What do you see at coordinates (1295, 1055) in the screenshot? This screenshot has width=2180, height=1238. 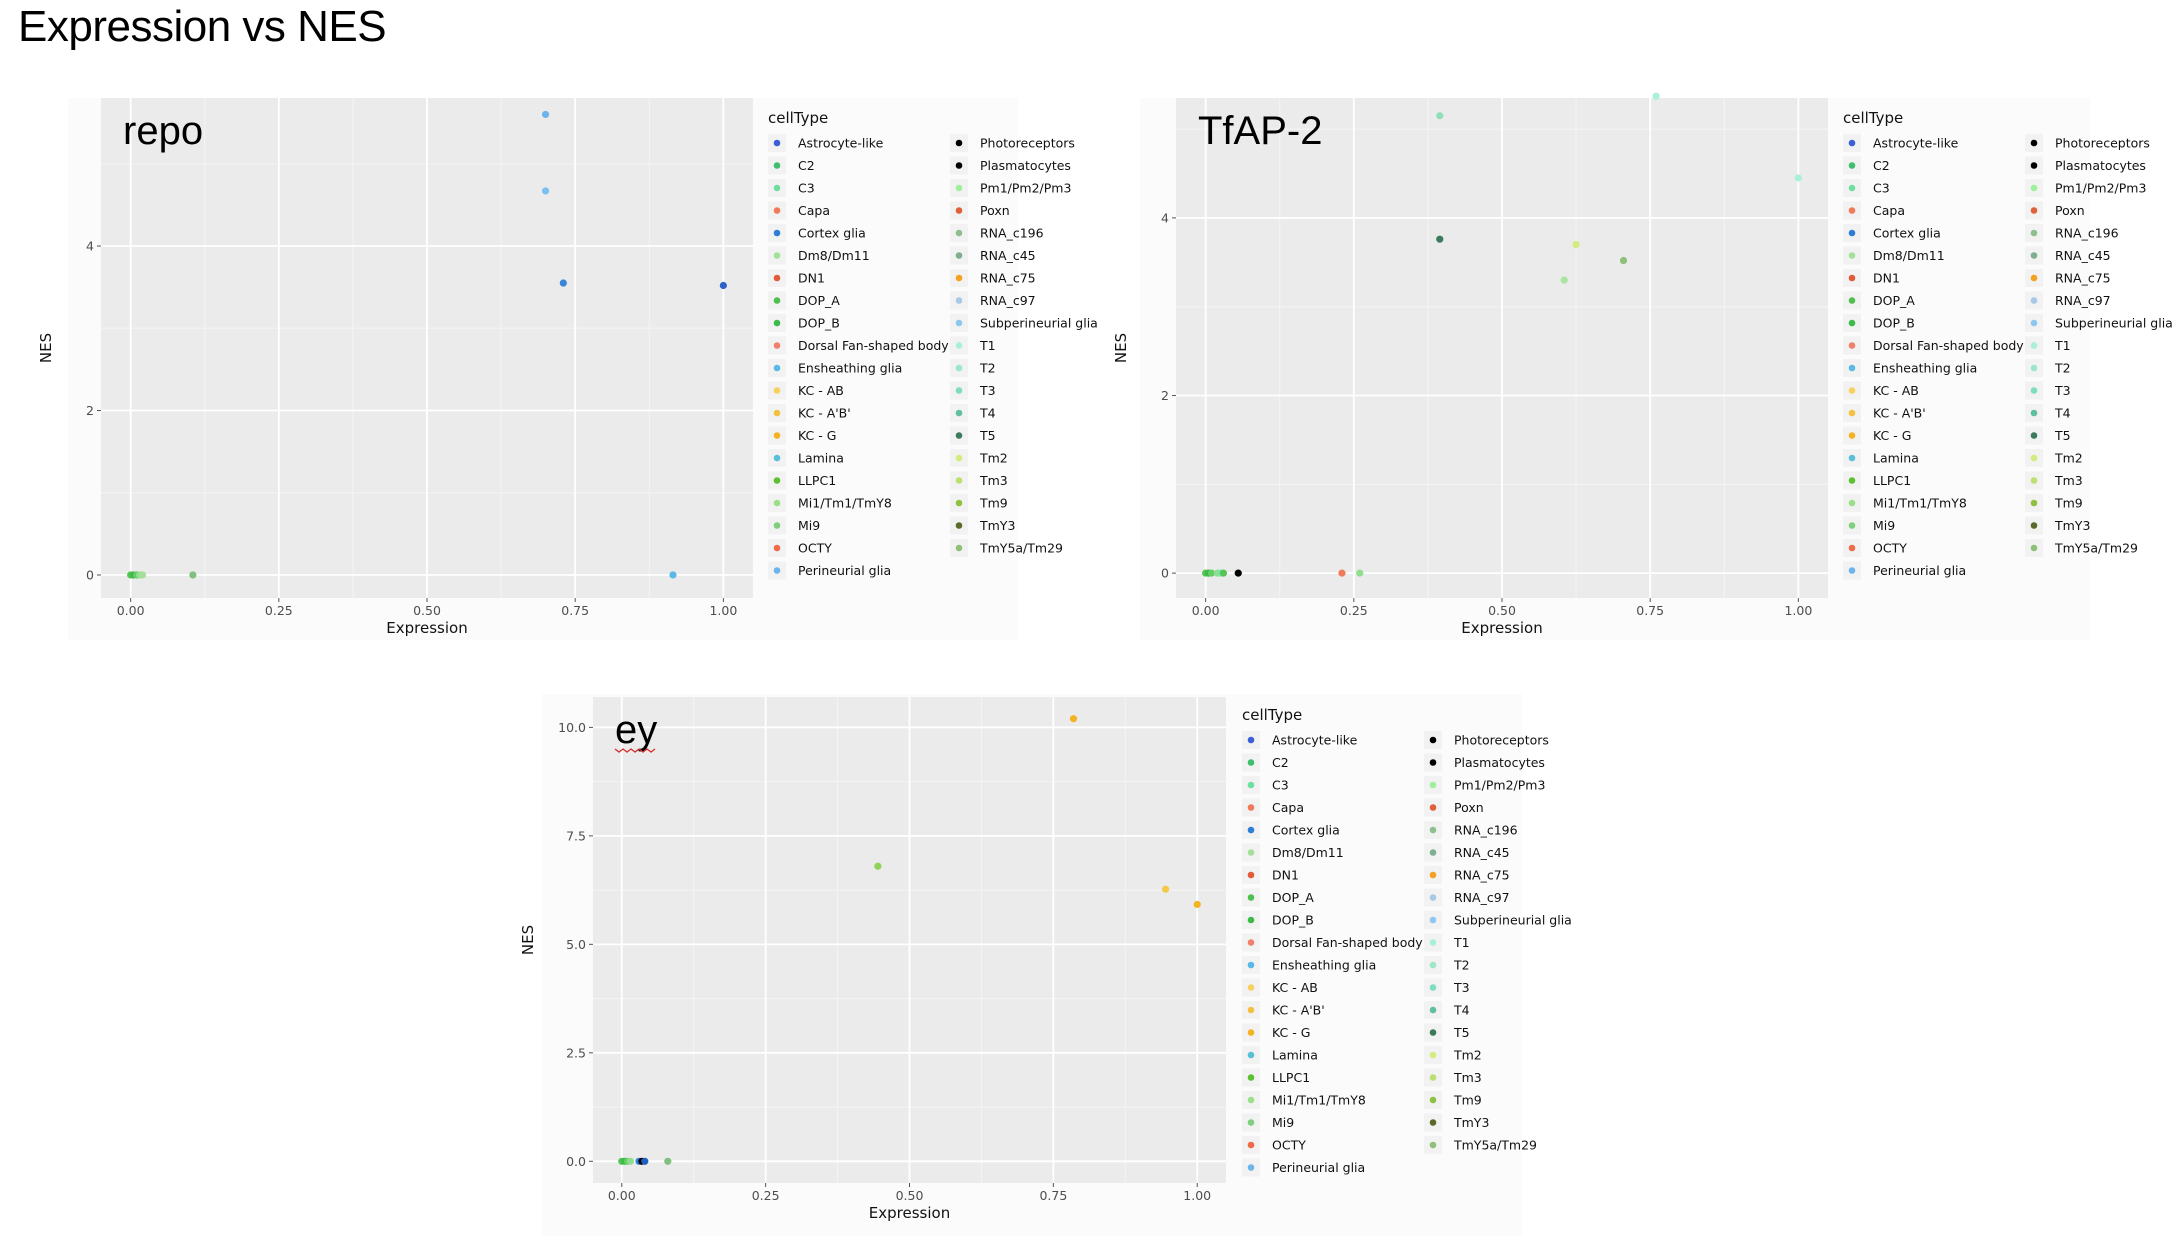 I see `legend-label: Lamina` at bounding box center [1295, 1055].